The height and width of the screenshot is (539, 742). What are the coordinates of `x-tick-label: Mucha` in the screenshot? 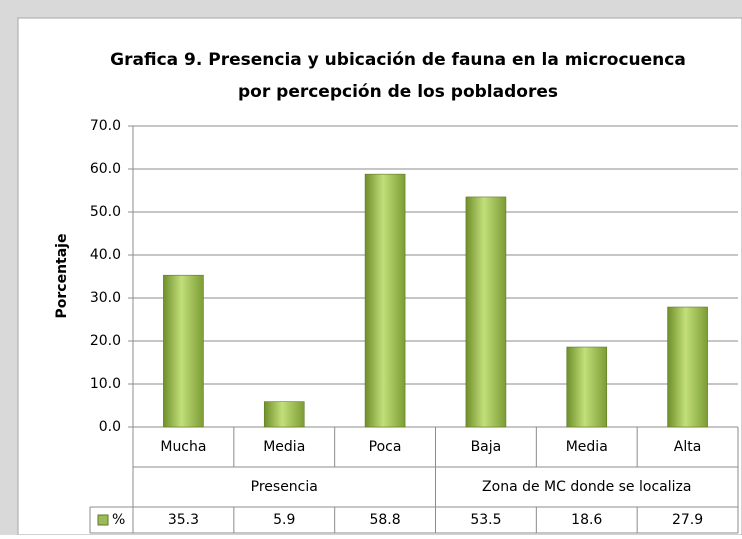 It's located at (183, 447).